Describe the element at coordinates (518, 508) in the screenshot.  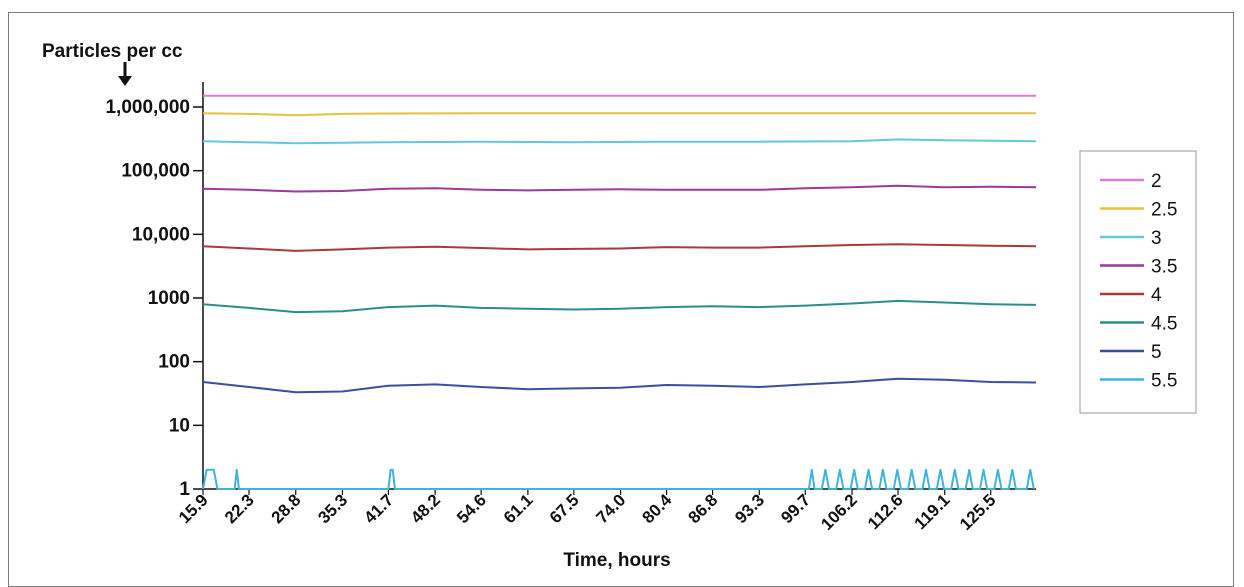
I see `x-tick-label: 61.1` at that location.